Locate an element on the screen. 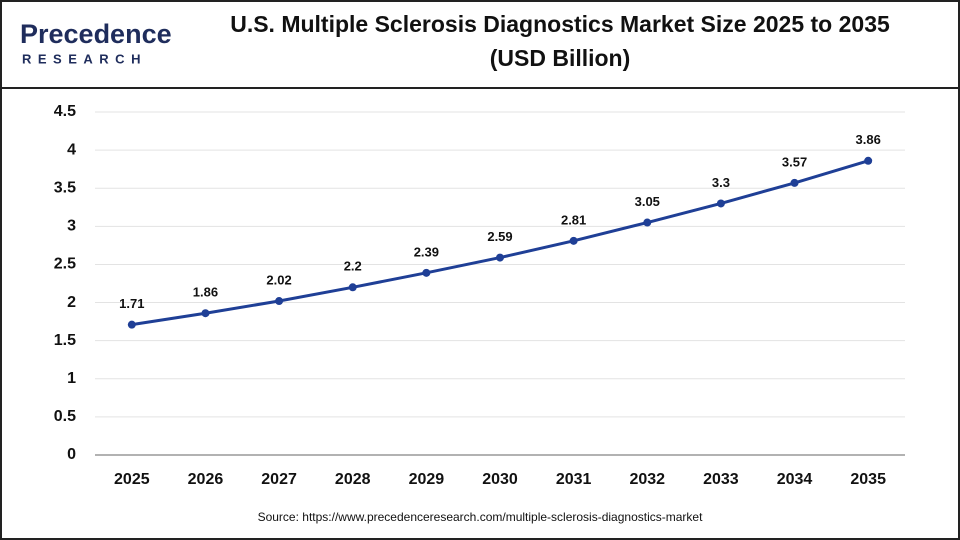 The width and height of the screenshot is (960, 540). logo: Precedence RESEARCH is located at coordinates (96, 42).